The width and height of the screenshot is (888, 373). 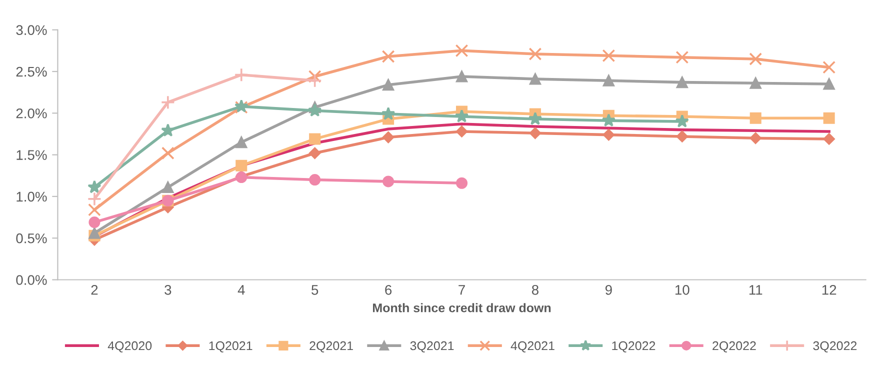 What do you see at coordinates (682, 289) in the screenshot?
I see `x-tick-label: 10` at bounding box center [682, 289].